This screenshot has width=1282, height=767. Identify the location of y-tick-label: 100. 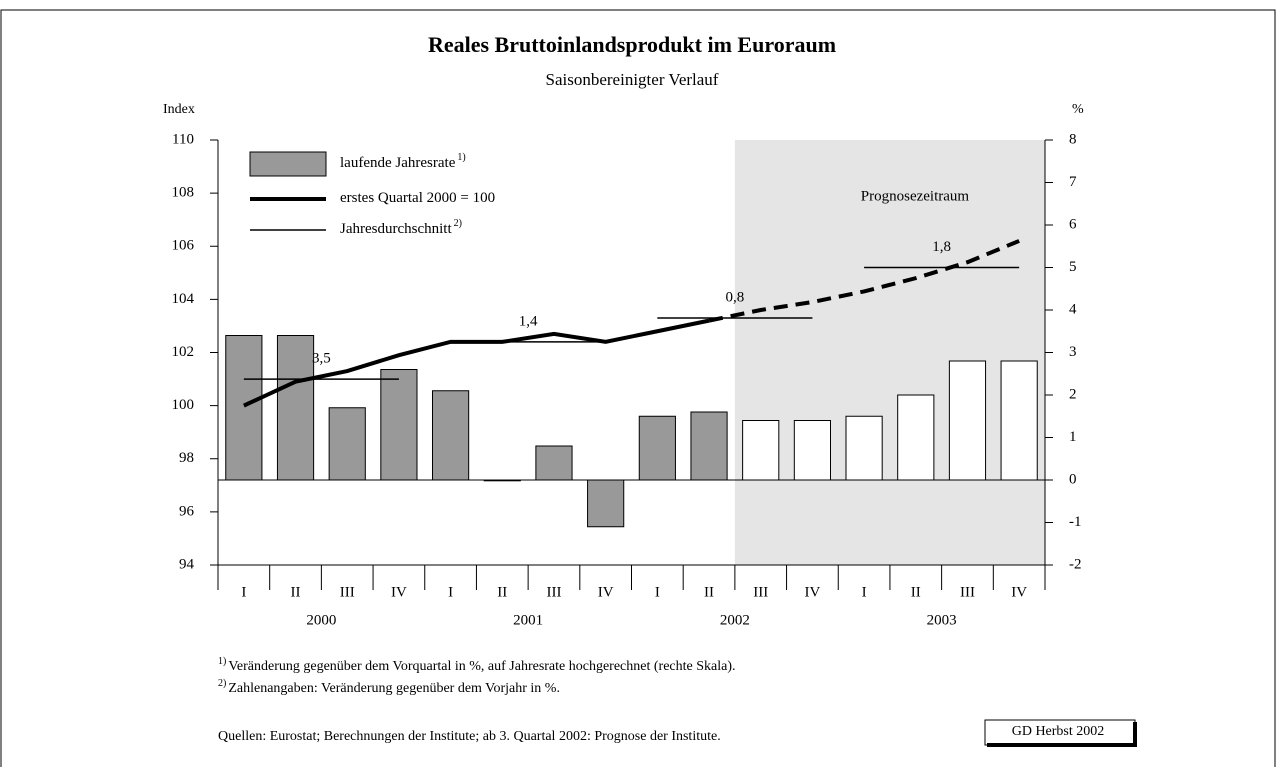
(183, 405).